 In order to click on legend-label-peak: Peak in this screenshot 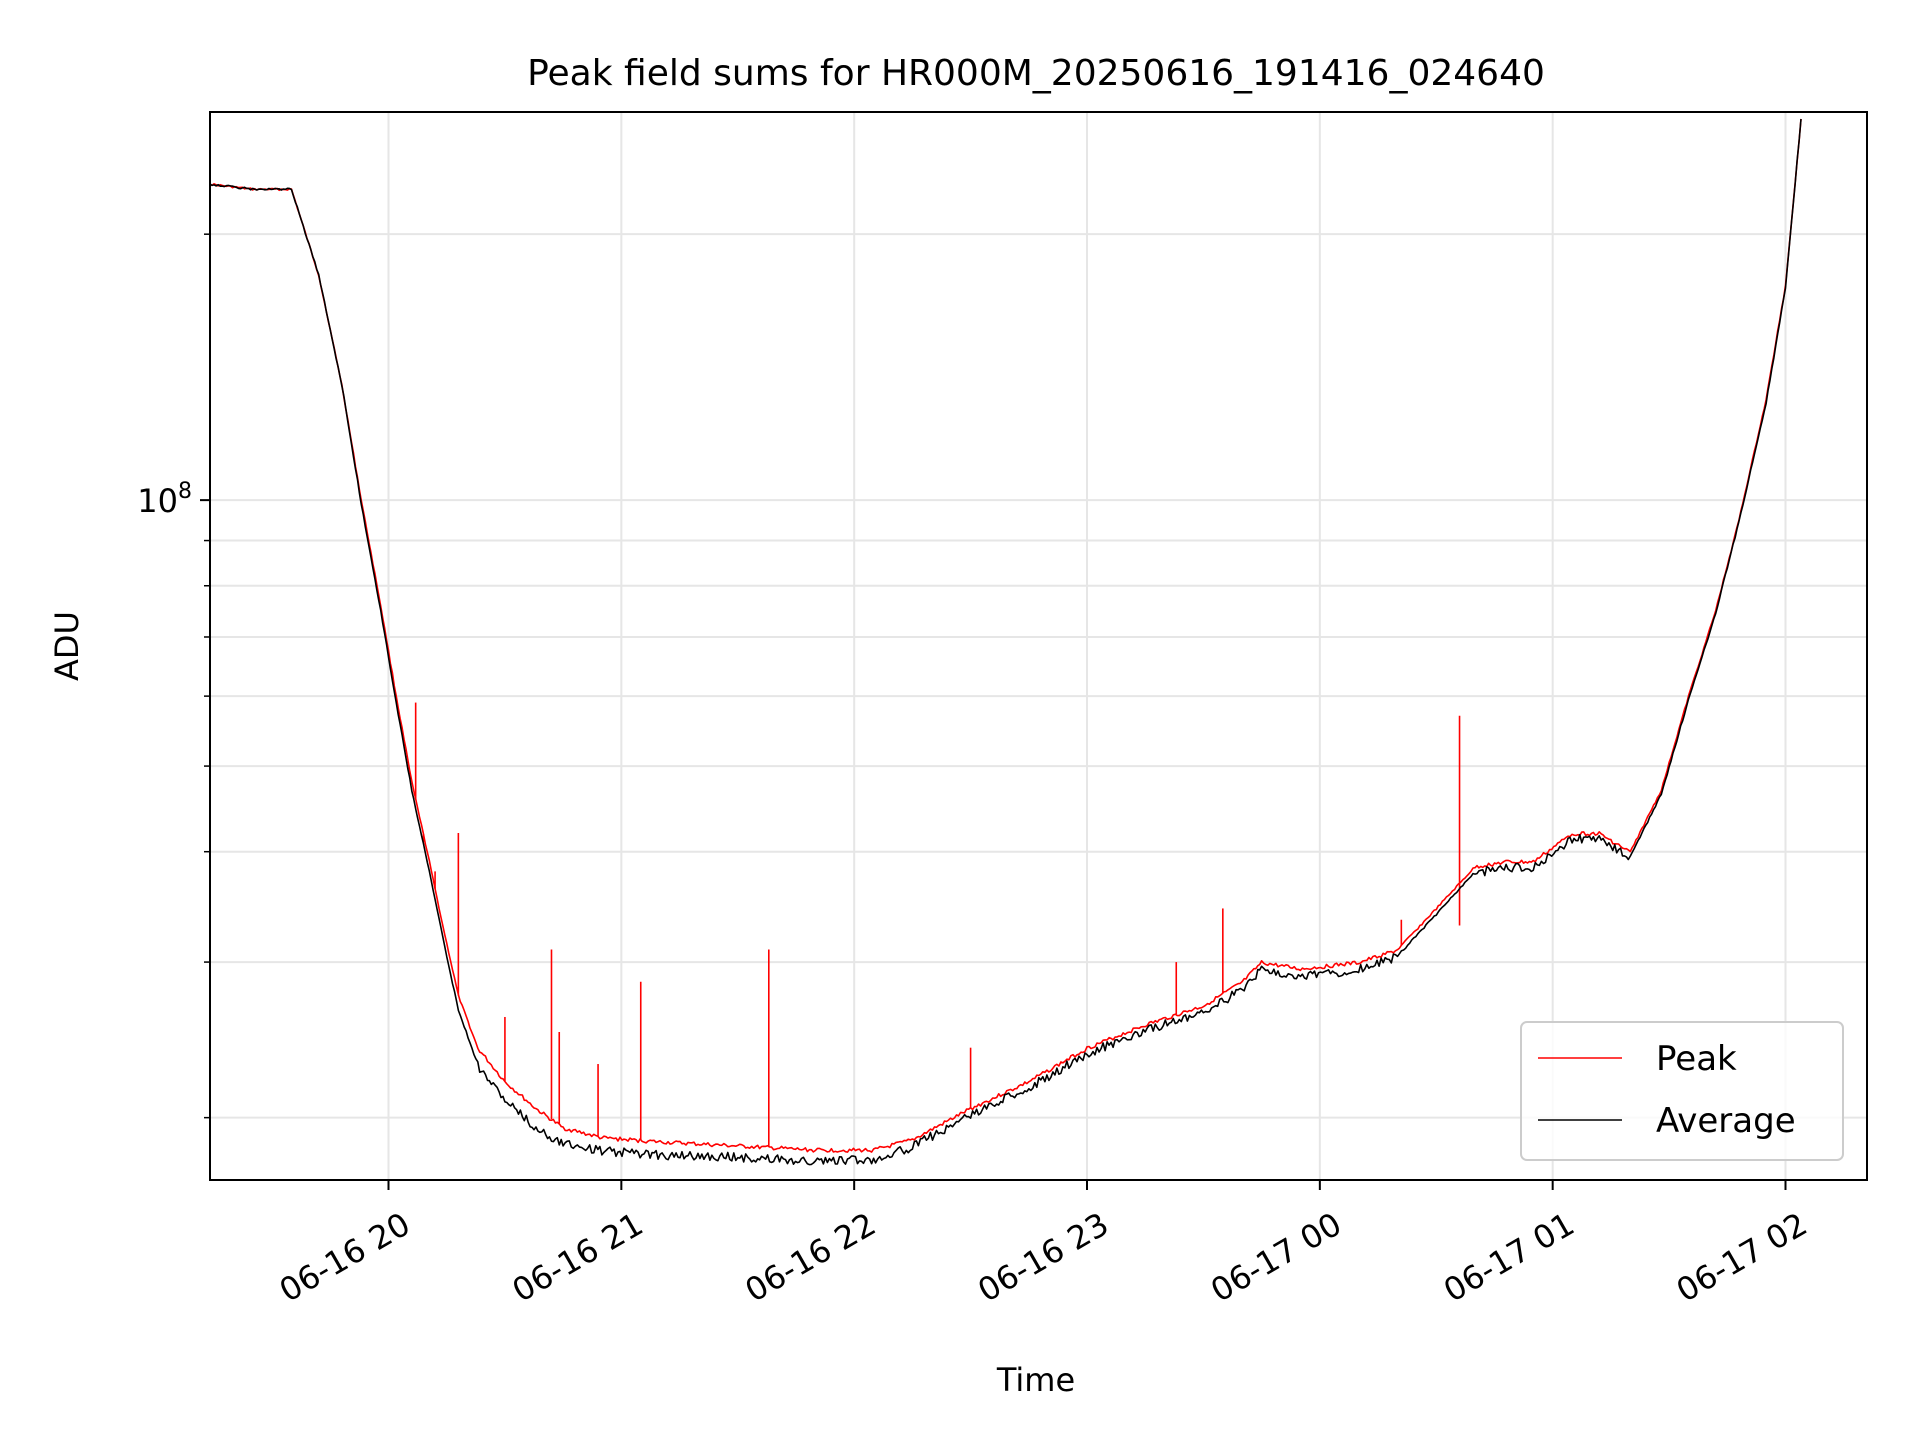, I will do `click(1696, 1059)`.